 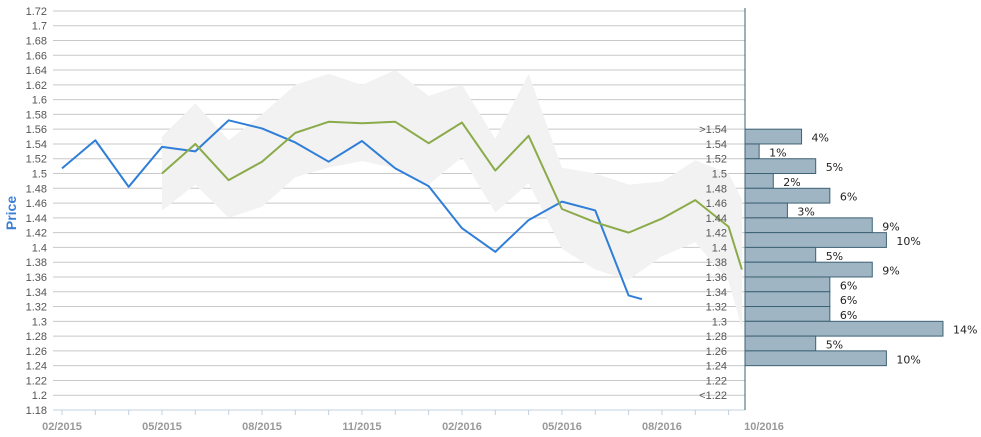 What do you see at coordinates (36, 411) in the screenshot?
I see `y-tick-label: 1.18` at bounding box center [36, 411].